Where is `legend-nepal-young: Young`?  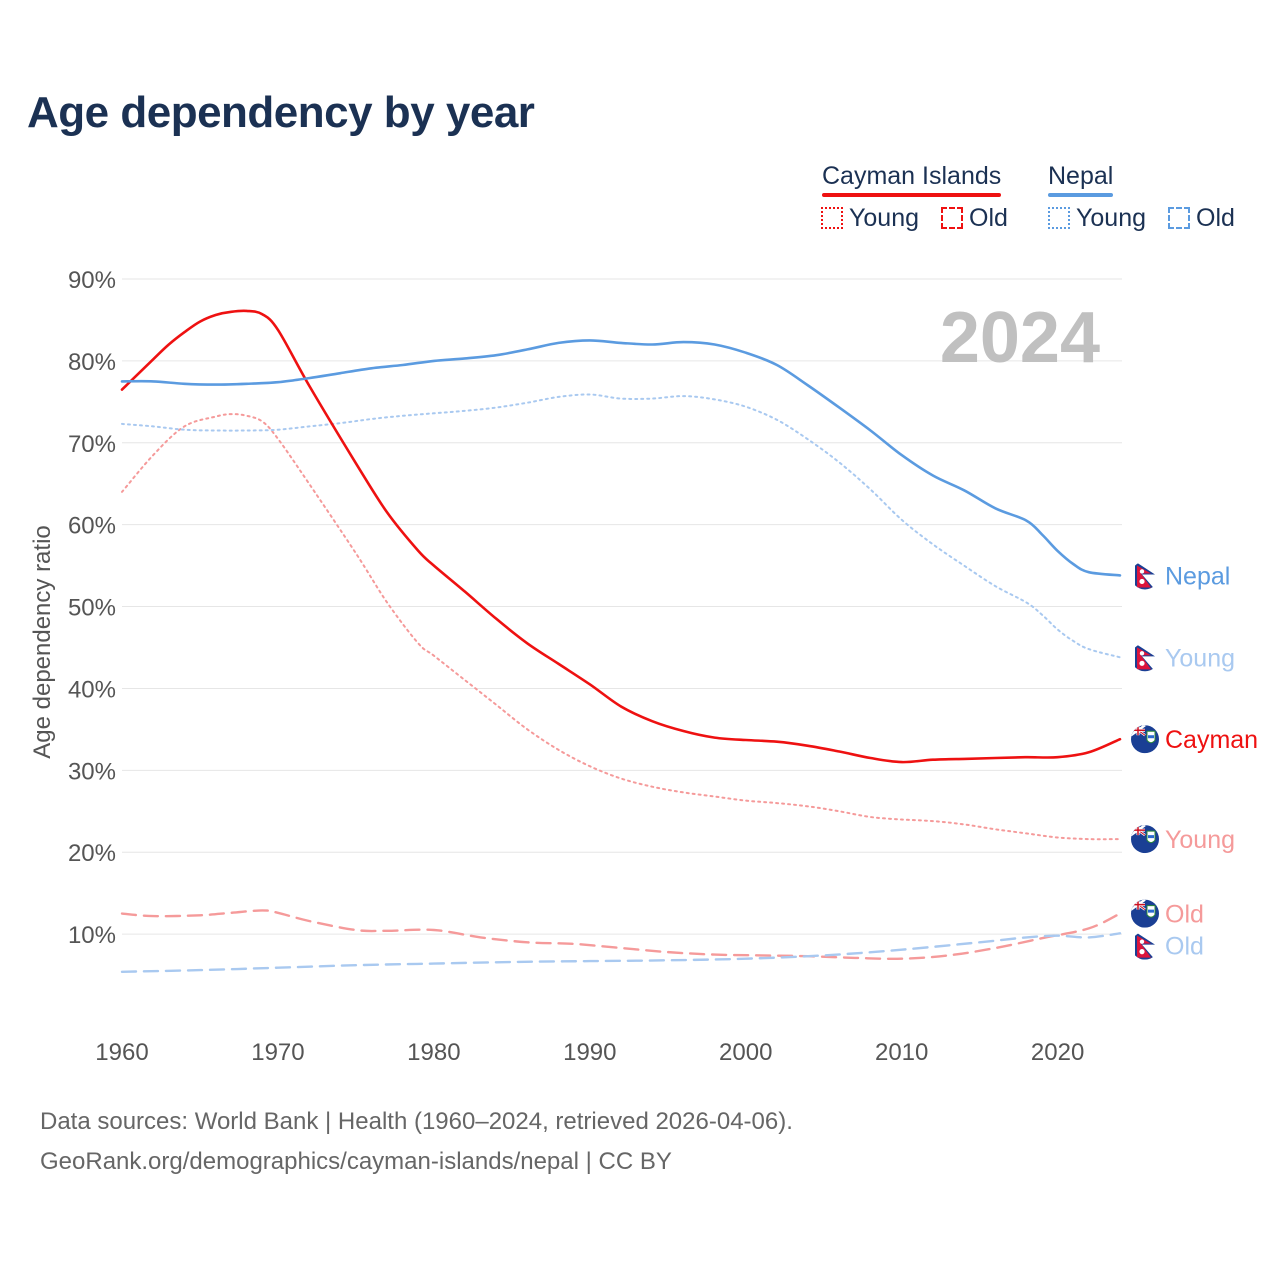 legend-nepal-young: Young is located at coordinates (1097, 218).